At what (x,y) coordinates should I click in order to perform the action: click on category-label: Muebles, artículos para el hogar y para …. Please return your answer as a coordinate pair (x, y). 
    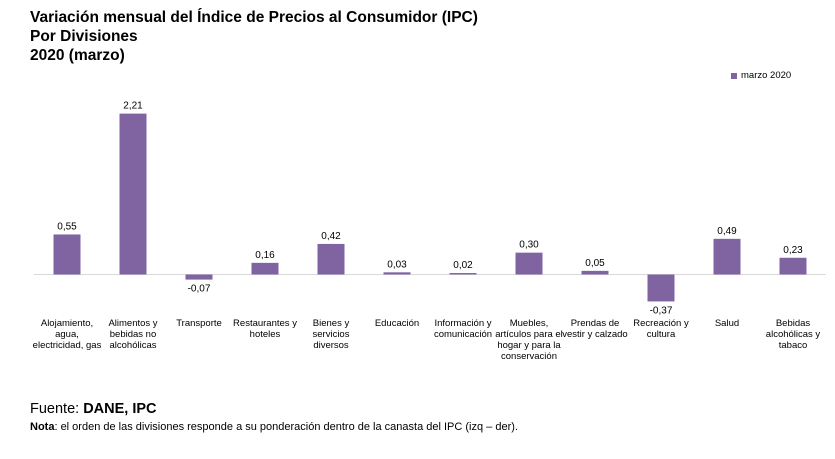
    Looking at the image, I should click on (529, 340).